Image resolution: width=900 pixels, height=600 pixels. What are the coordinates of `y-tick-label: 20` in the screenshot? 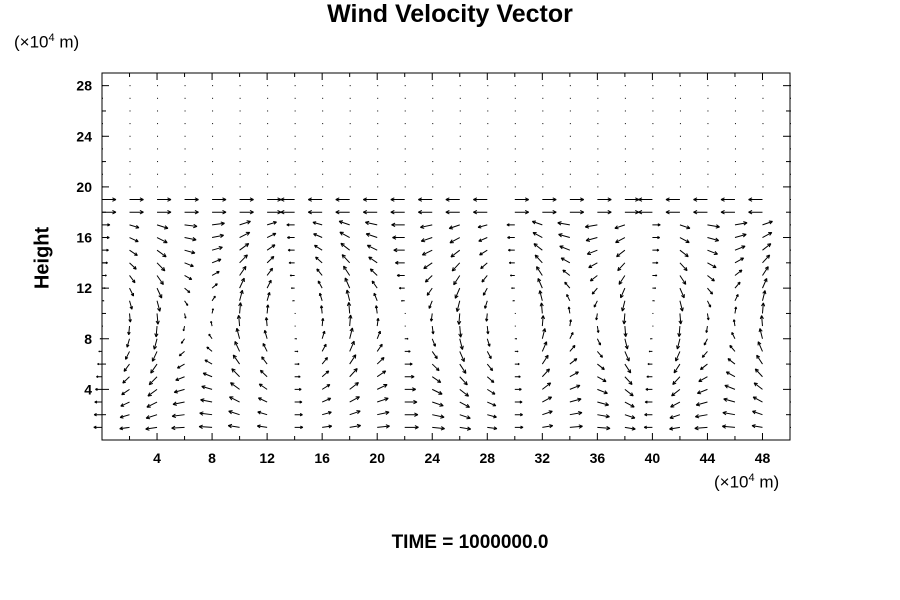 It's located at (84, 187).